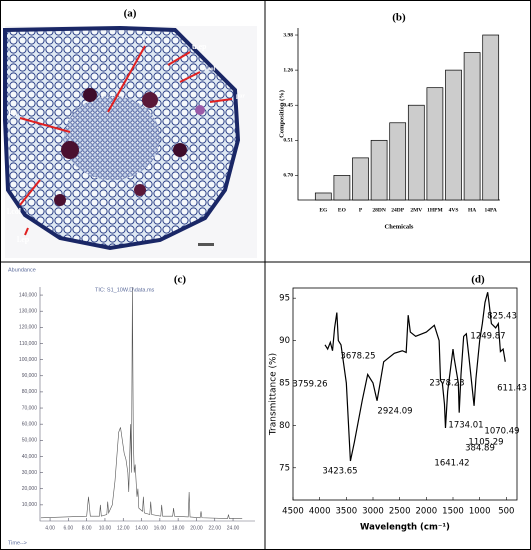 The width and height of the screenshot is (531, 550). Describe the element at coordinates (415, 377) in the screenshot. I see `data-line` at that location.